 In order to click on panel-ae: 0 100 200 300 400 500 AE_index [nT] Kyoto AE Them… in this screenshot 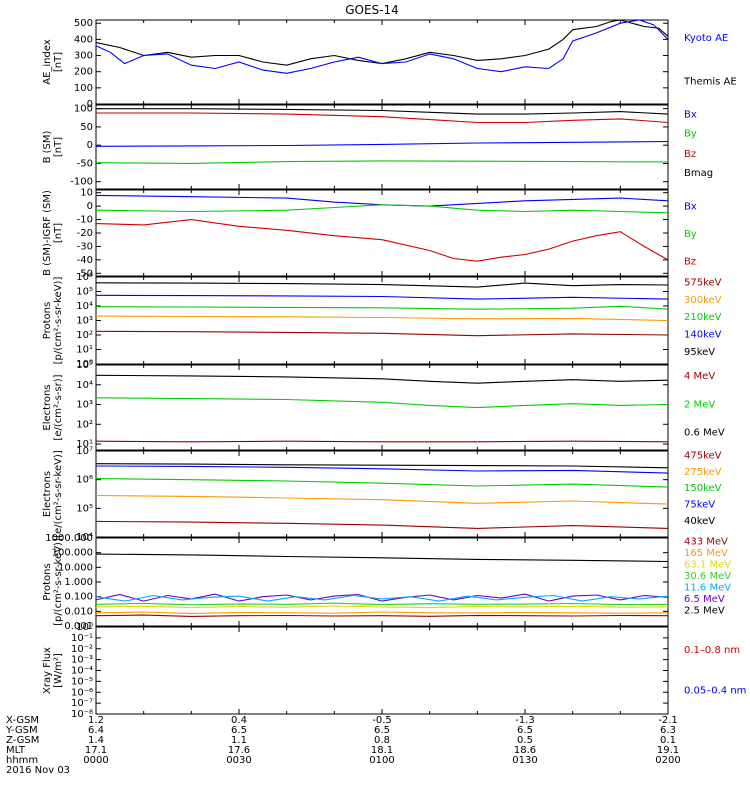, I will do `click(389, 64)`.